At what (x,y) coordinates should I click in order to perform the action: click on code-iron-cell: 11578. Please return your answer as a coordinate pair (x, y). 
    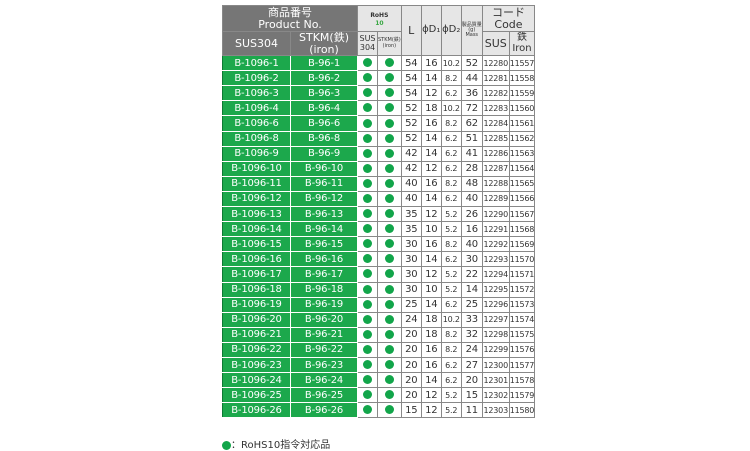
    Looking at the image, I should click on (522, 380).